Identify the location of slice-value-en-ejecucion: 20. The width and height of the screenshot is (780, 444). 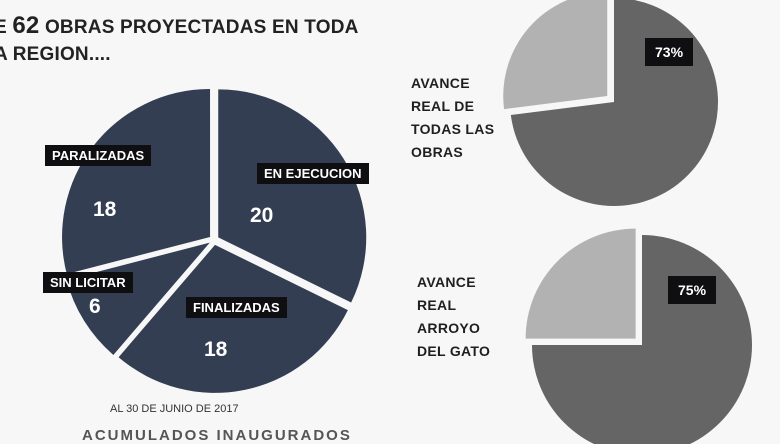
(262, 215).